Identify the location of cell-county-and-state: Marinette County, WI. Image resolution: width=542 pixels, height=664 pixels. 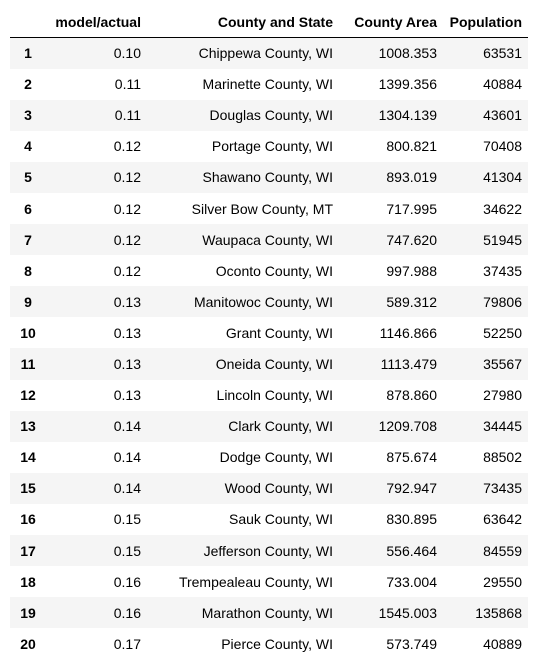
(267, 84).